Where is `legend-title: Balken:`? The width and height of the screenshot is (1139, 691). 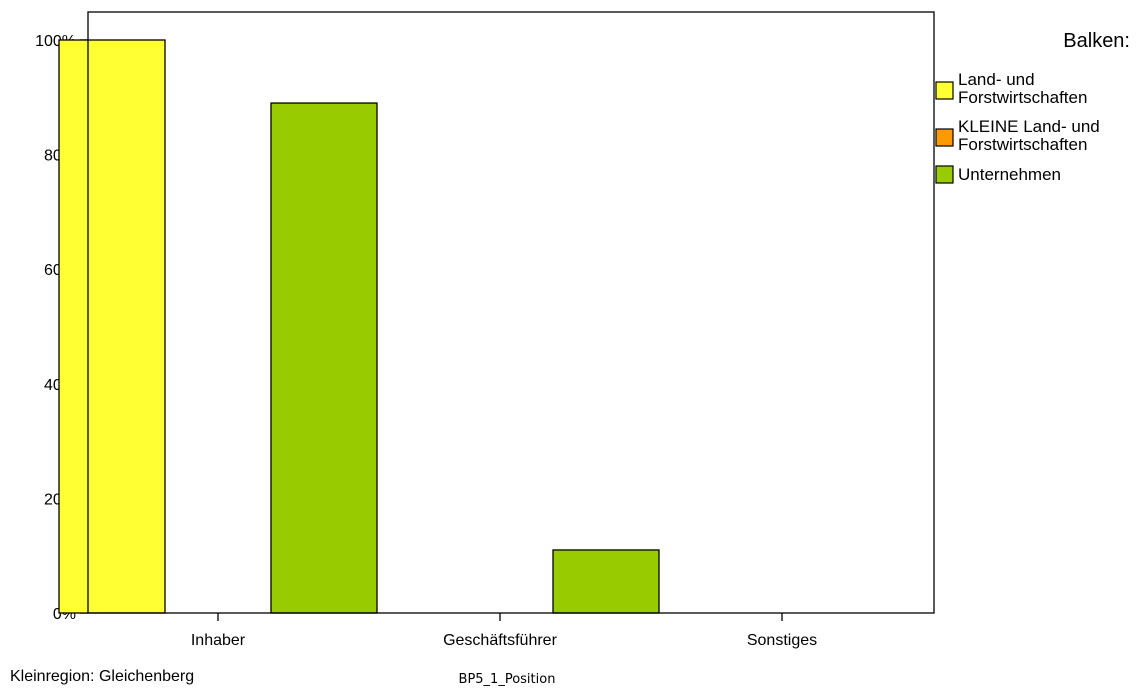
legend-title: Balken: is located at coordinates (1096, 41).